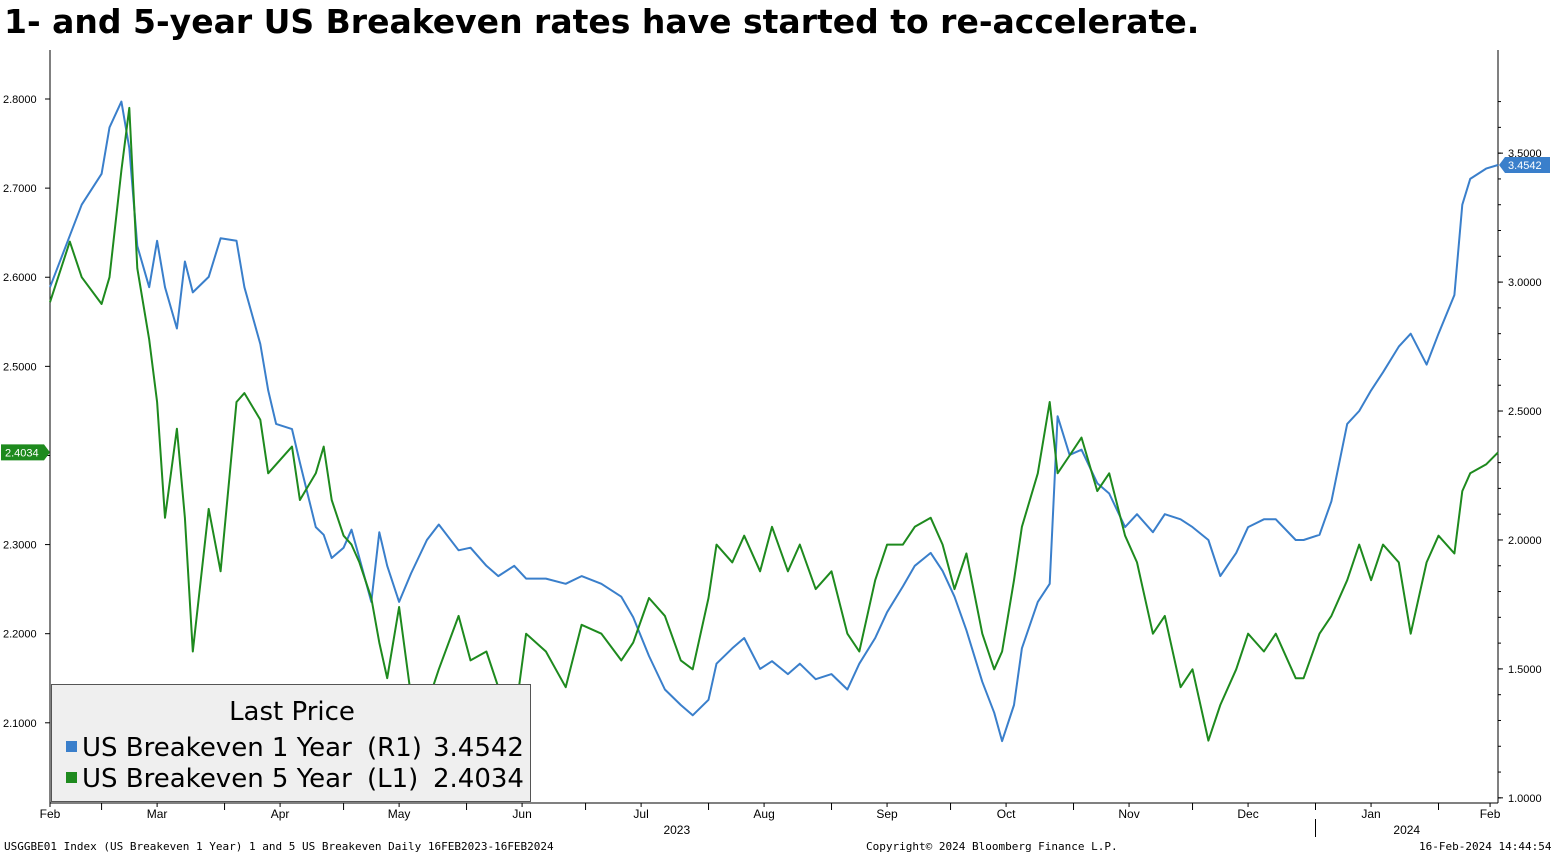 The width and height of the screenshot is (1551, 856). Describe the element at coordinates (1406, 830) in the screenshot. I see `x-year-label: 2024` at that location.